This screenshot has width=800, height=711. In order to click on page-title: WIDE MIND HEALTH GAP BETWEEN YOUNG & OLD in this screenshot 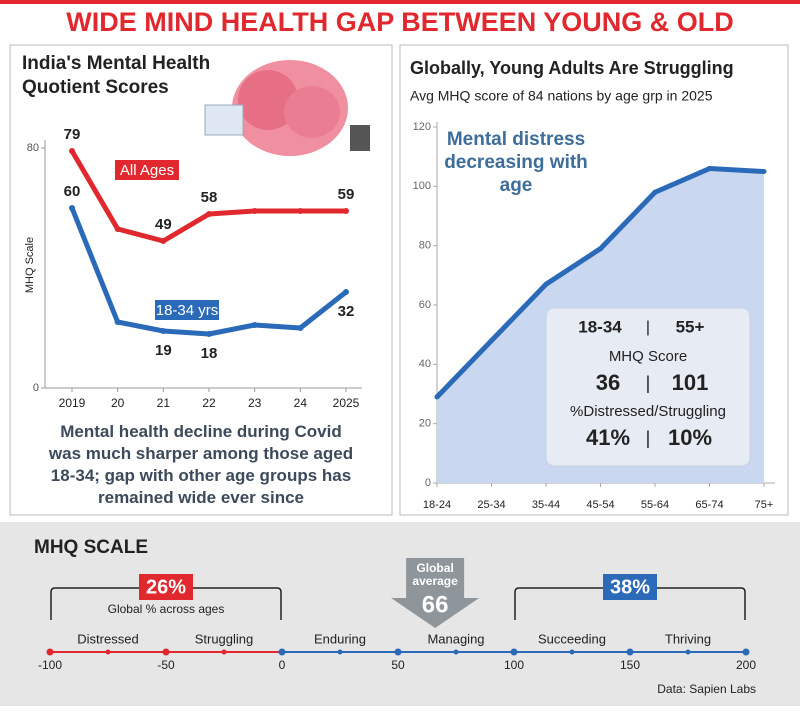, I will do `click(400, 22)`.